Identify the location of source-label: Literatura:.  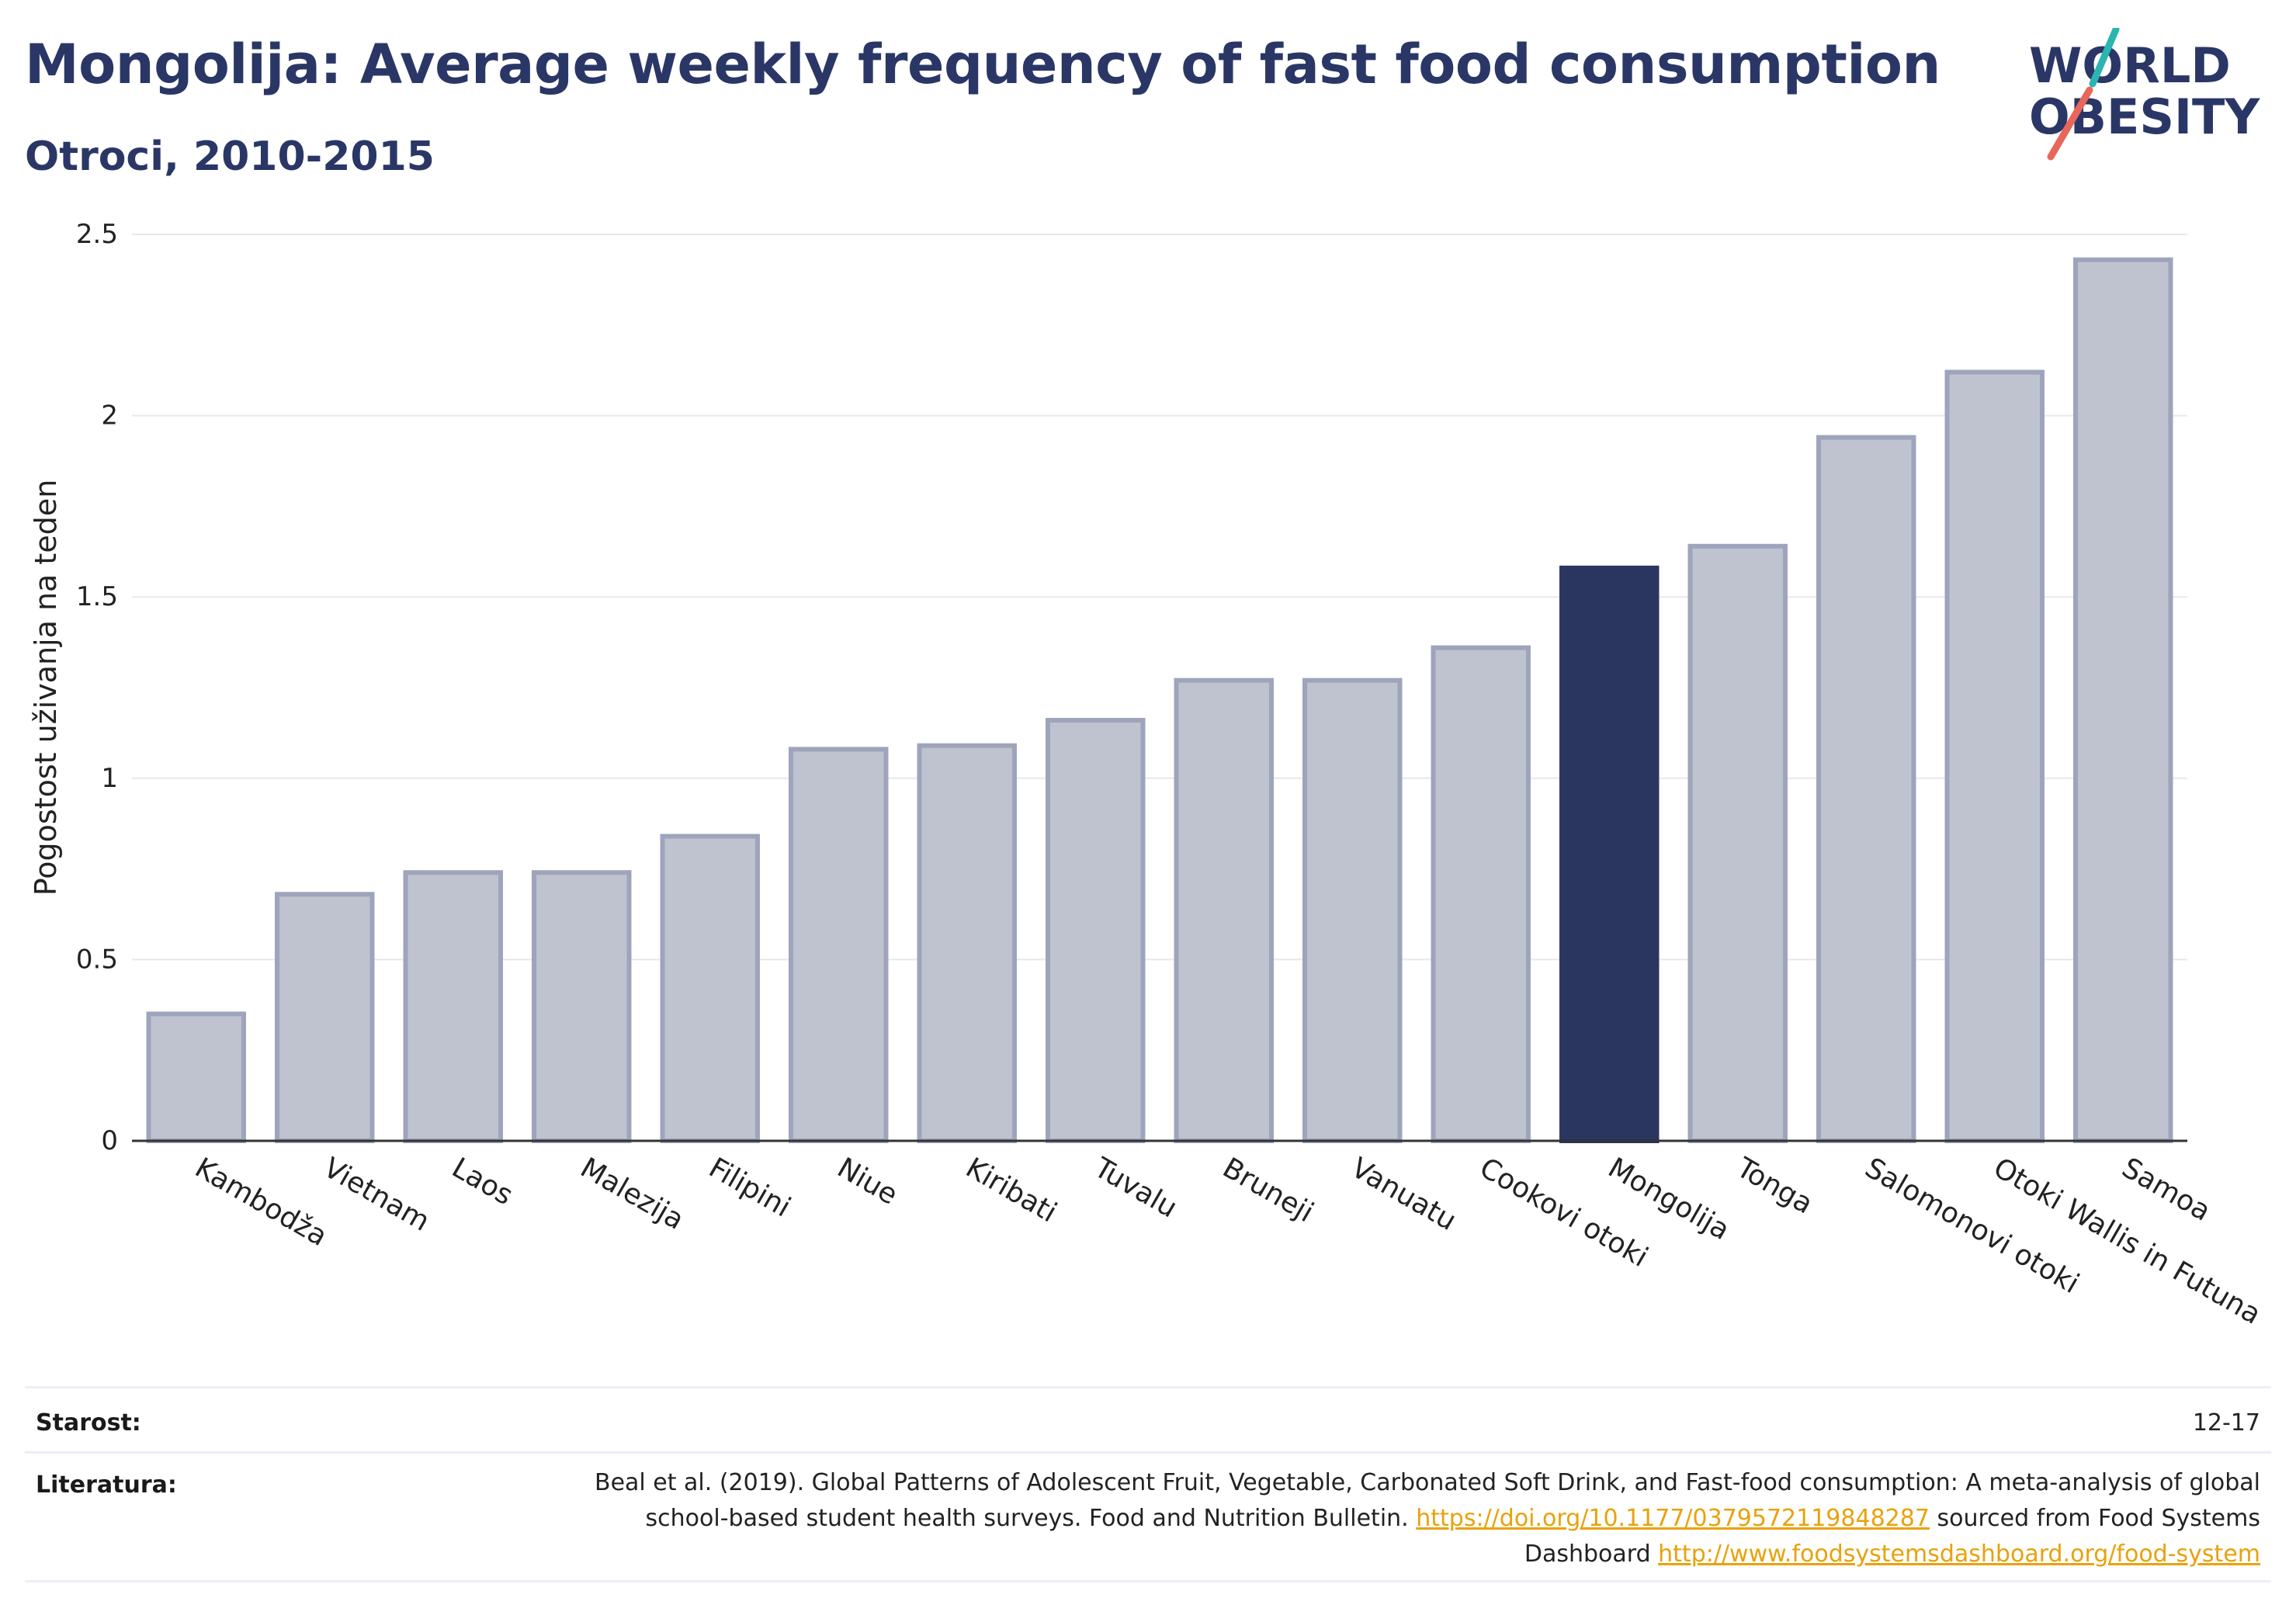
(106, 1485).